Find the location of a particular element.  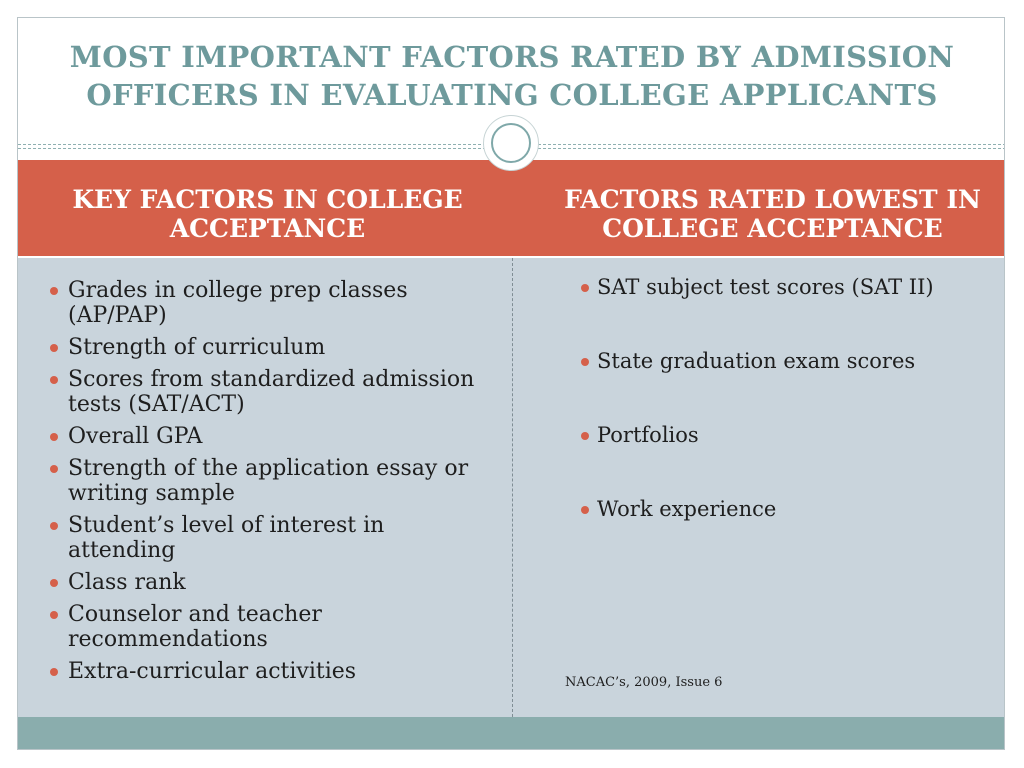

list-item-text: Overall GPA is located at coordinates (135, 436).